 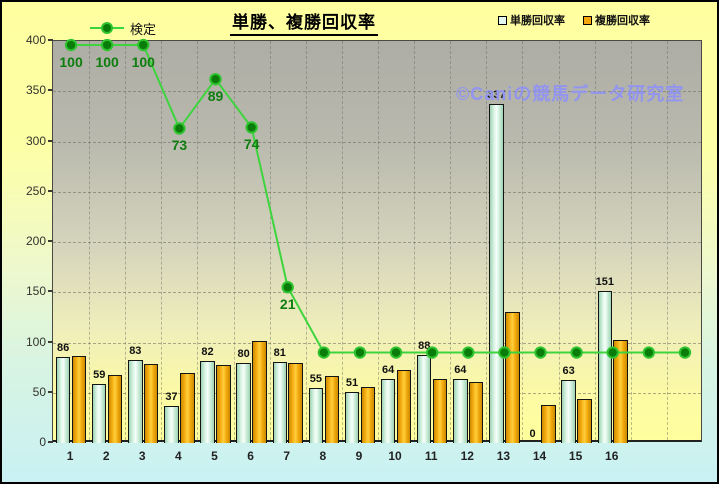 What do you see at coordinates (35, 90) in the screenshot?
I see `y-tick-label: 350` at bounding box center [35, 90].